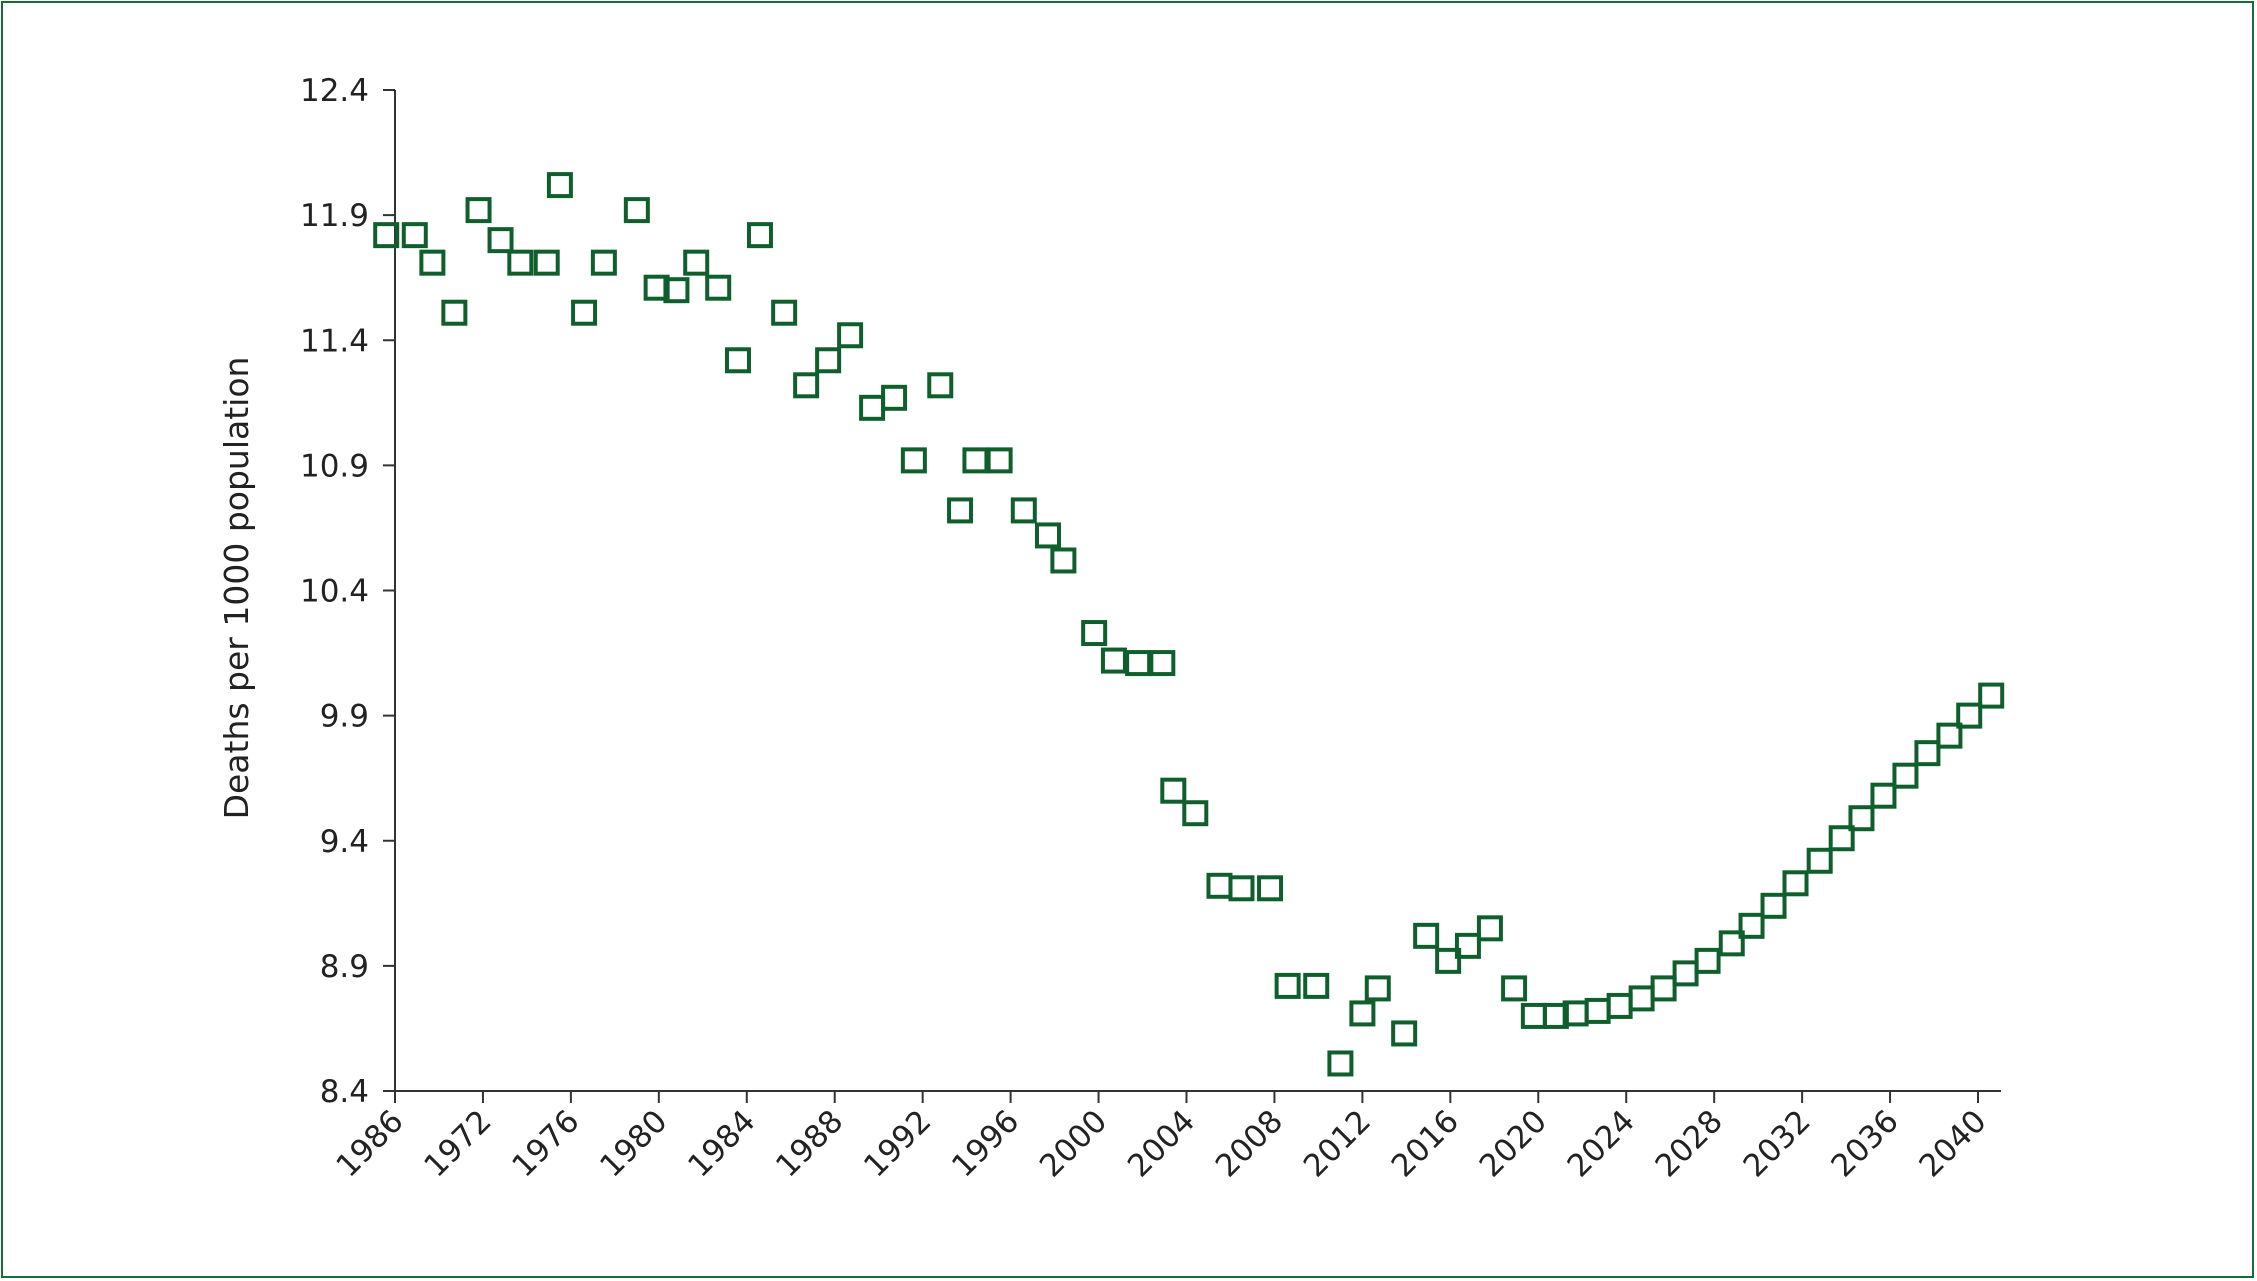 The width and height of the screenshot is (2257, 1281). Describe the element at coordinates (334, 91) in the screenshot. I see `y-tick-label: 12.4` at that location.